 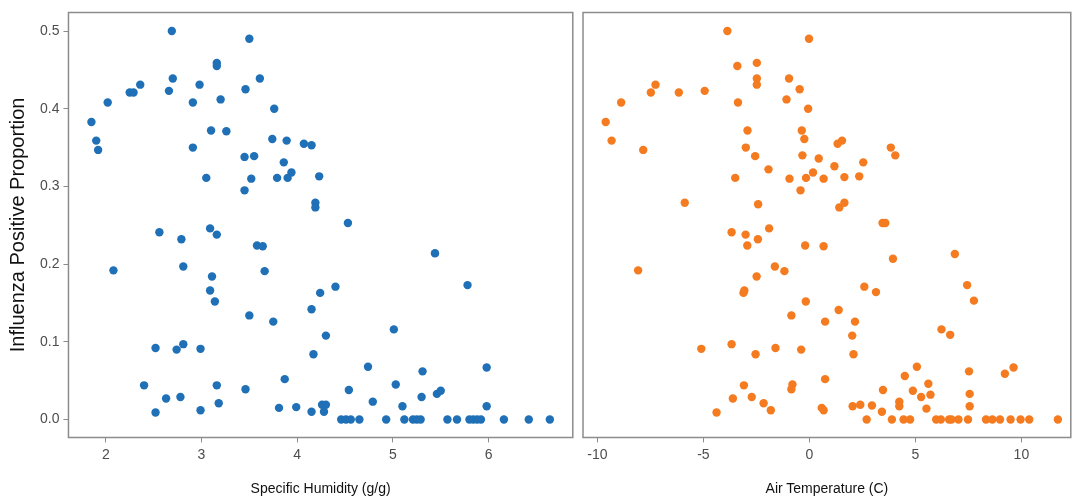 What do you see at coordinates (49, 418) in the screenshot?
I see `y-tick-label: 0.0` at bounding box center [49, 418].